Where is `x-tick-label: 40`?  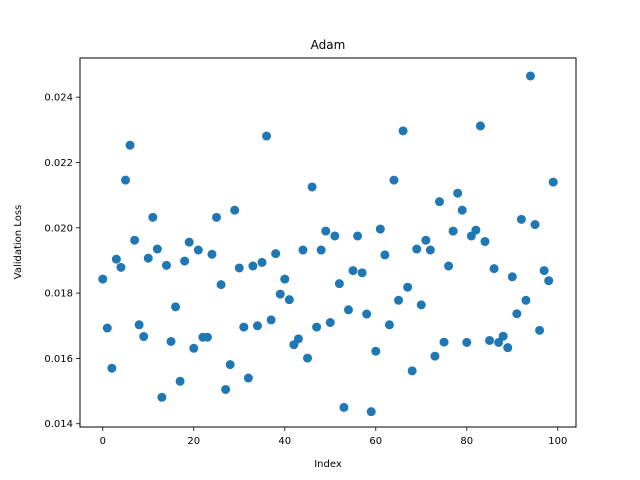 x-tick-label: 40 is located at coordinates (284, 441).